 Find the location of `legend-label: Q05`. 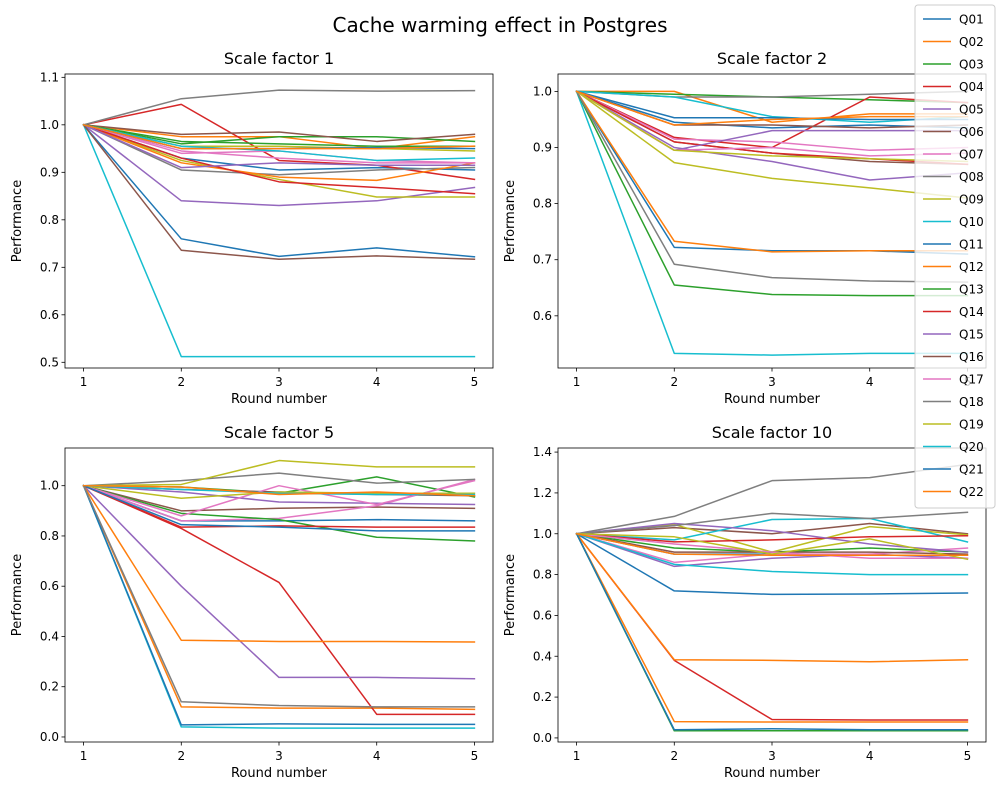

legend-label: Q05 is located at coordinates (971, 110).